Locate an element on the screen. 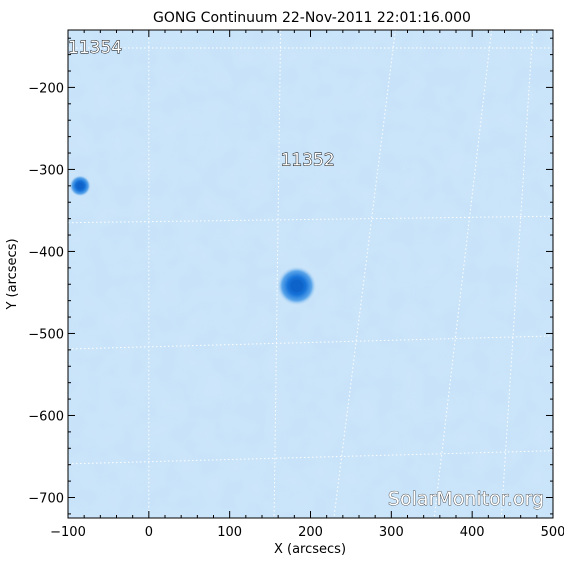 The height and width of the screenshot is (564, 564). x-tick-label: 300 is located at coordinates (391, 532).